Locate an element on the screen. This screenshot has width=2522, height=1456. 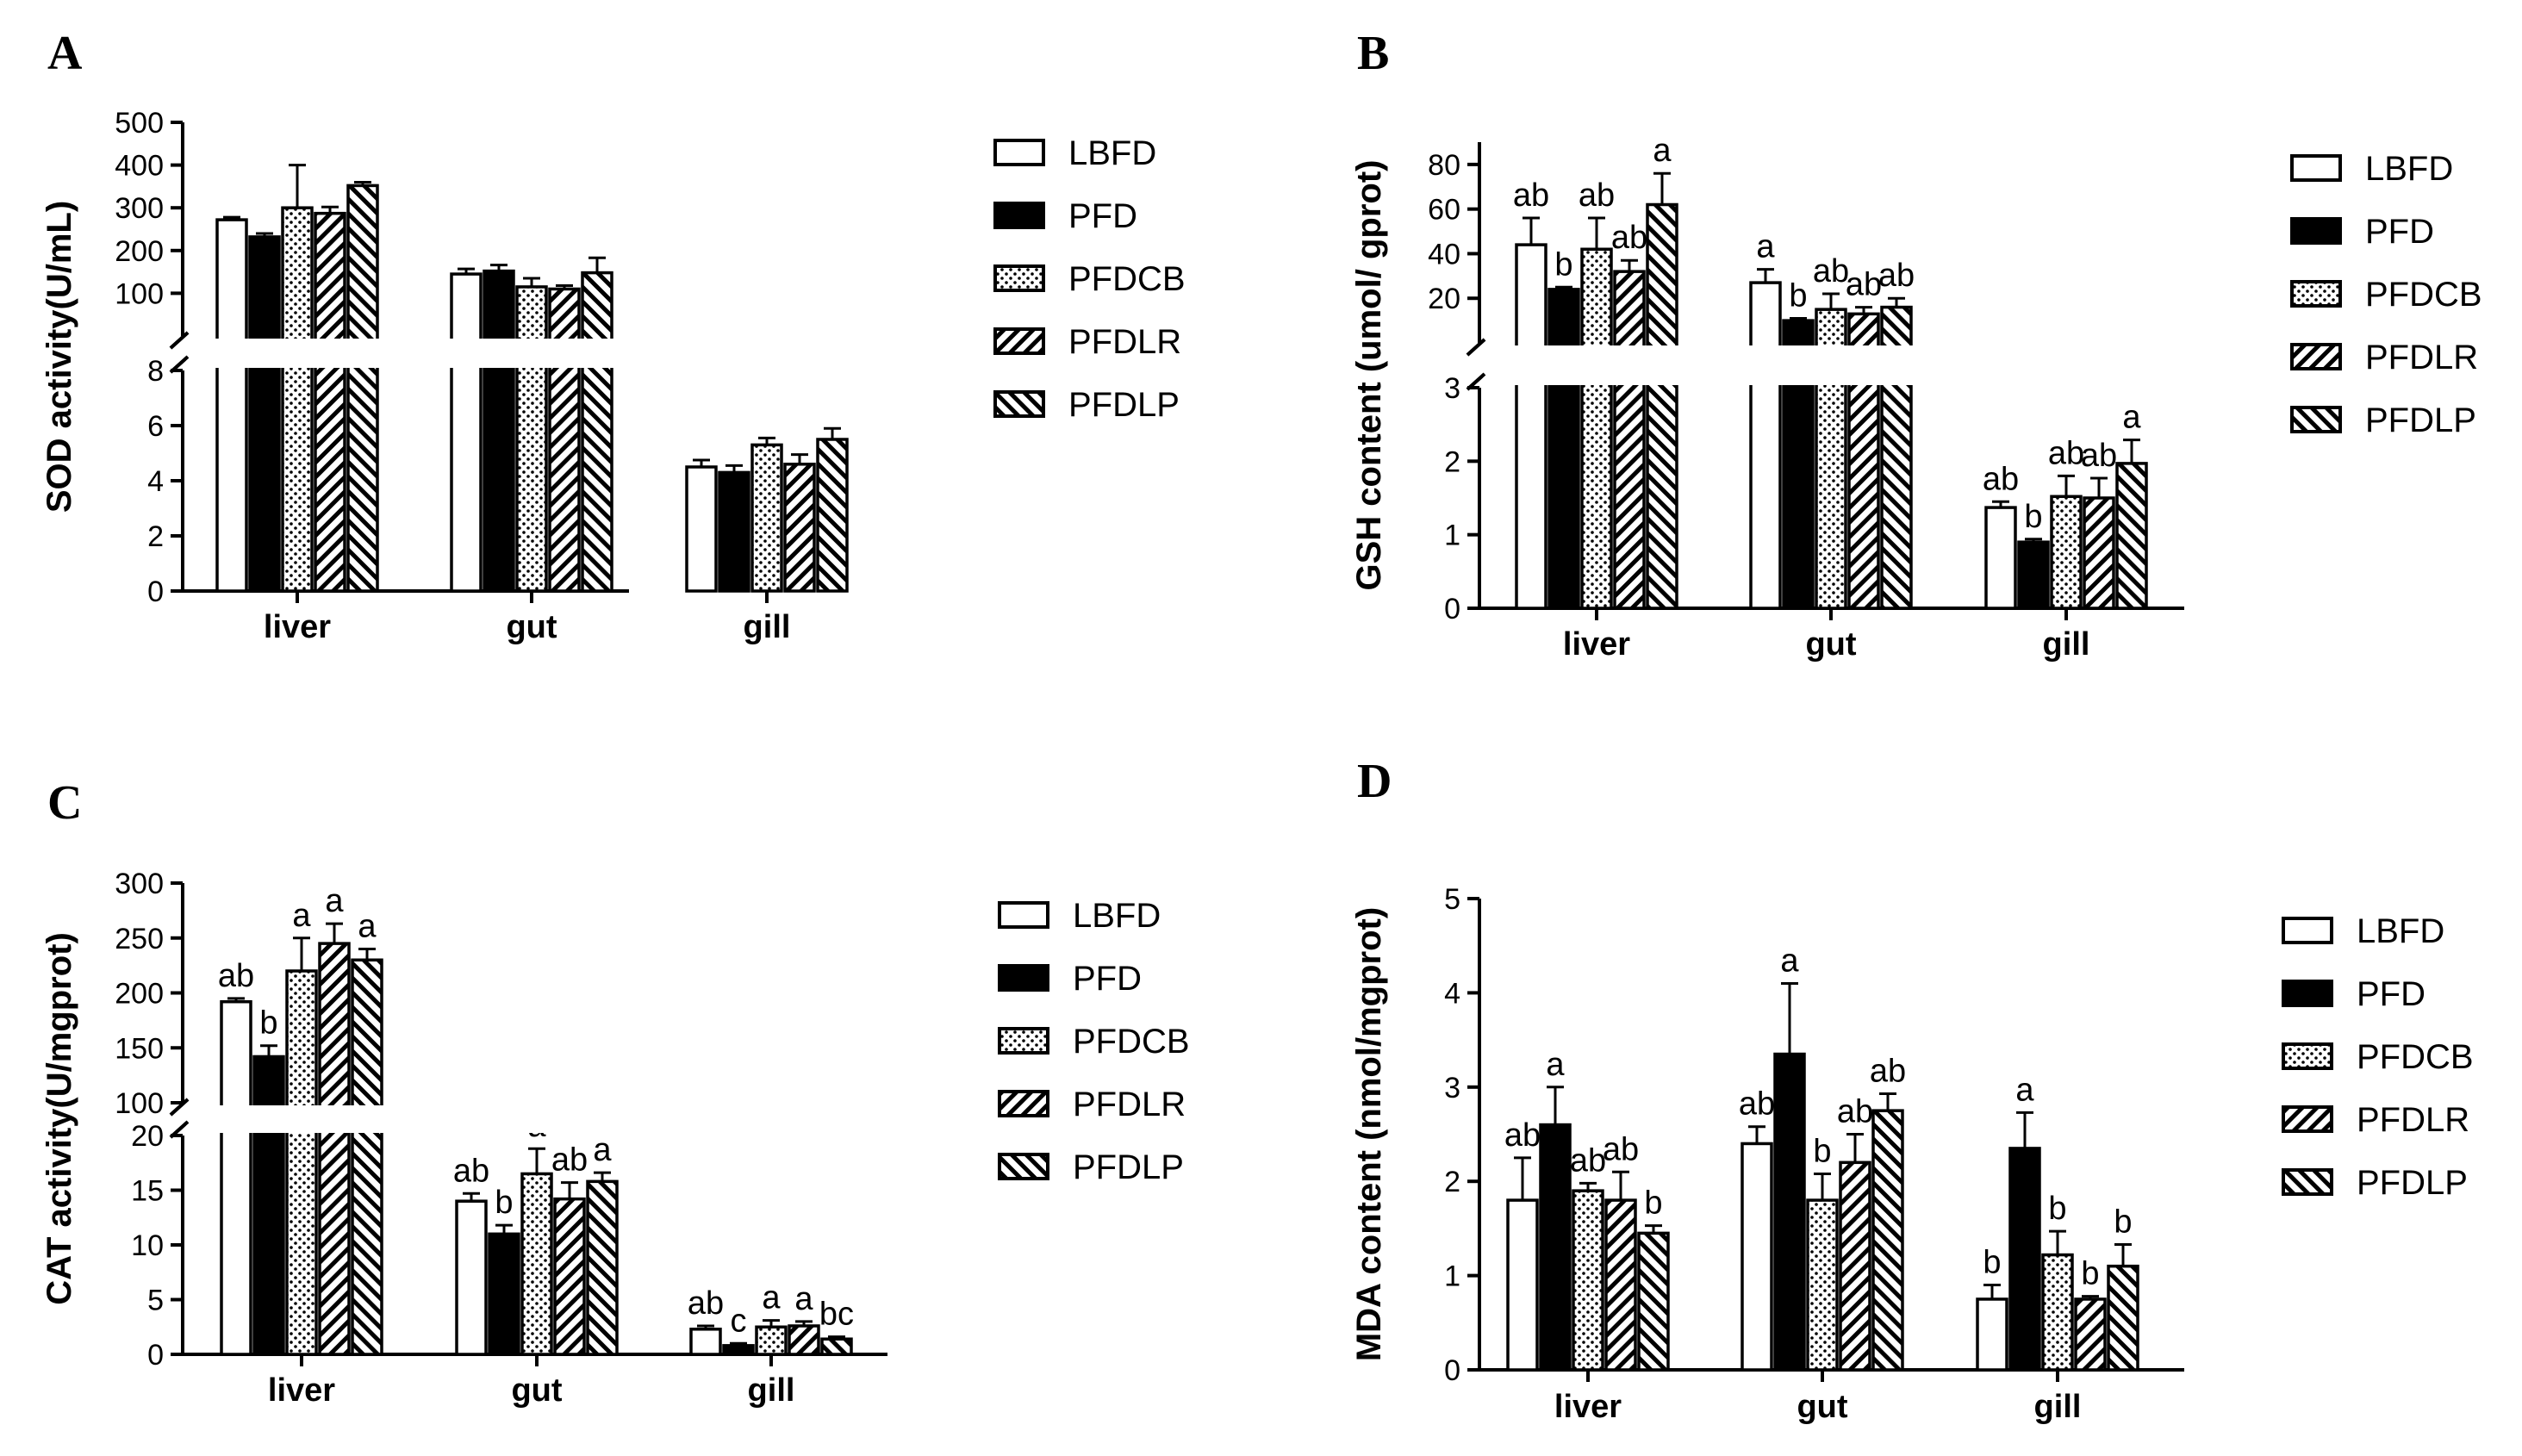
y-tick-label: 2 is located at coordinates (1452, 462).